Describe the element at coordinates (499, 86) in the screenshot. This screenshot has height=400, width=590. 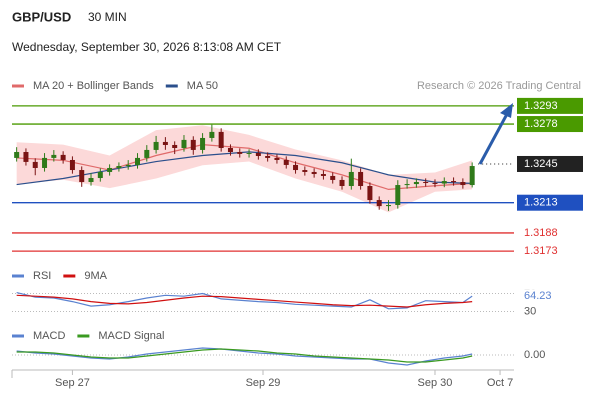
I see `credit: Research © 2026 Trading Central` at that location.